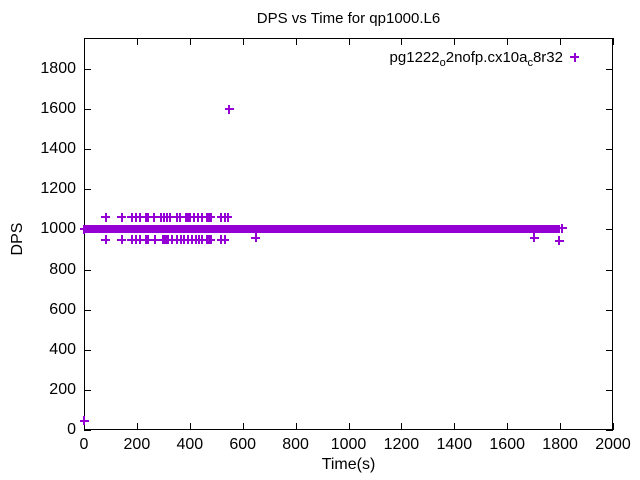  I want to click on y-tick-label: 1000, so click(58, 229).